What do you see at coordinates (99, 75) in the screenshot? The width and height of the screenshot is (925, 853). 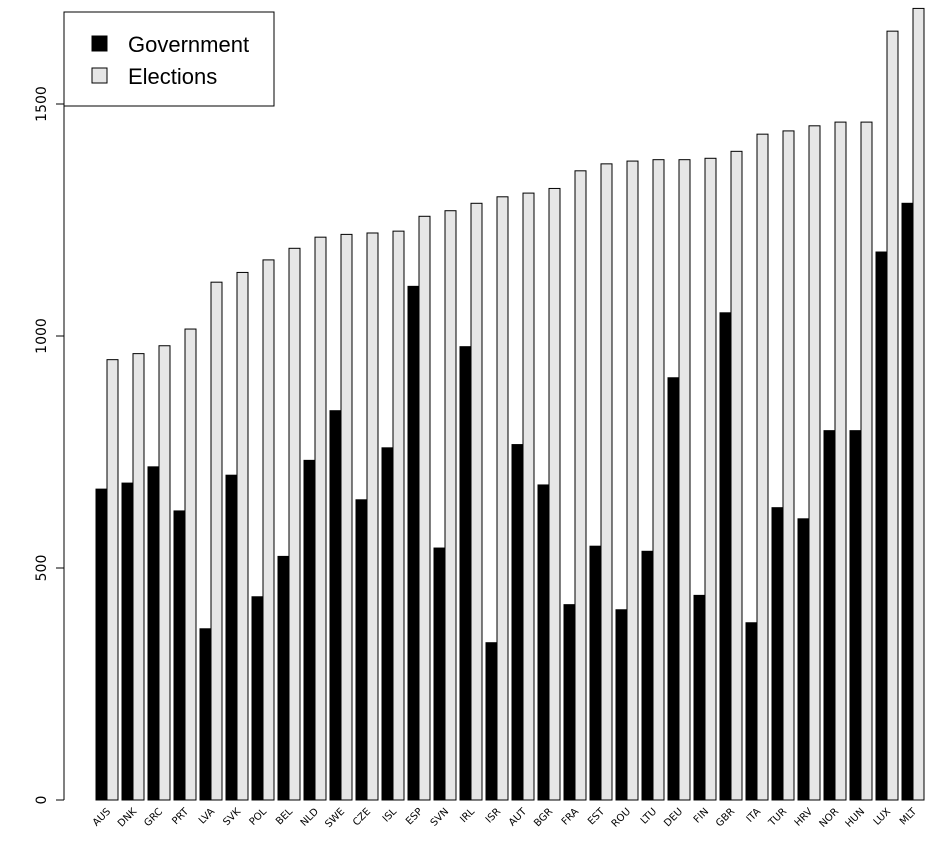 I see `legend-swatch-elections` at bounding box center [99, 75].